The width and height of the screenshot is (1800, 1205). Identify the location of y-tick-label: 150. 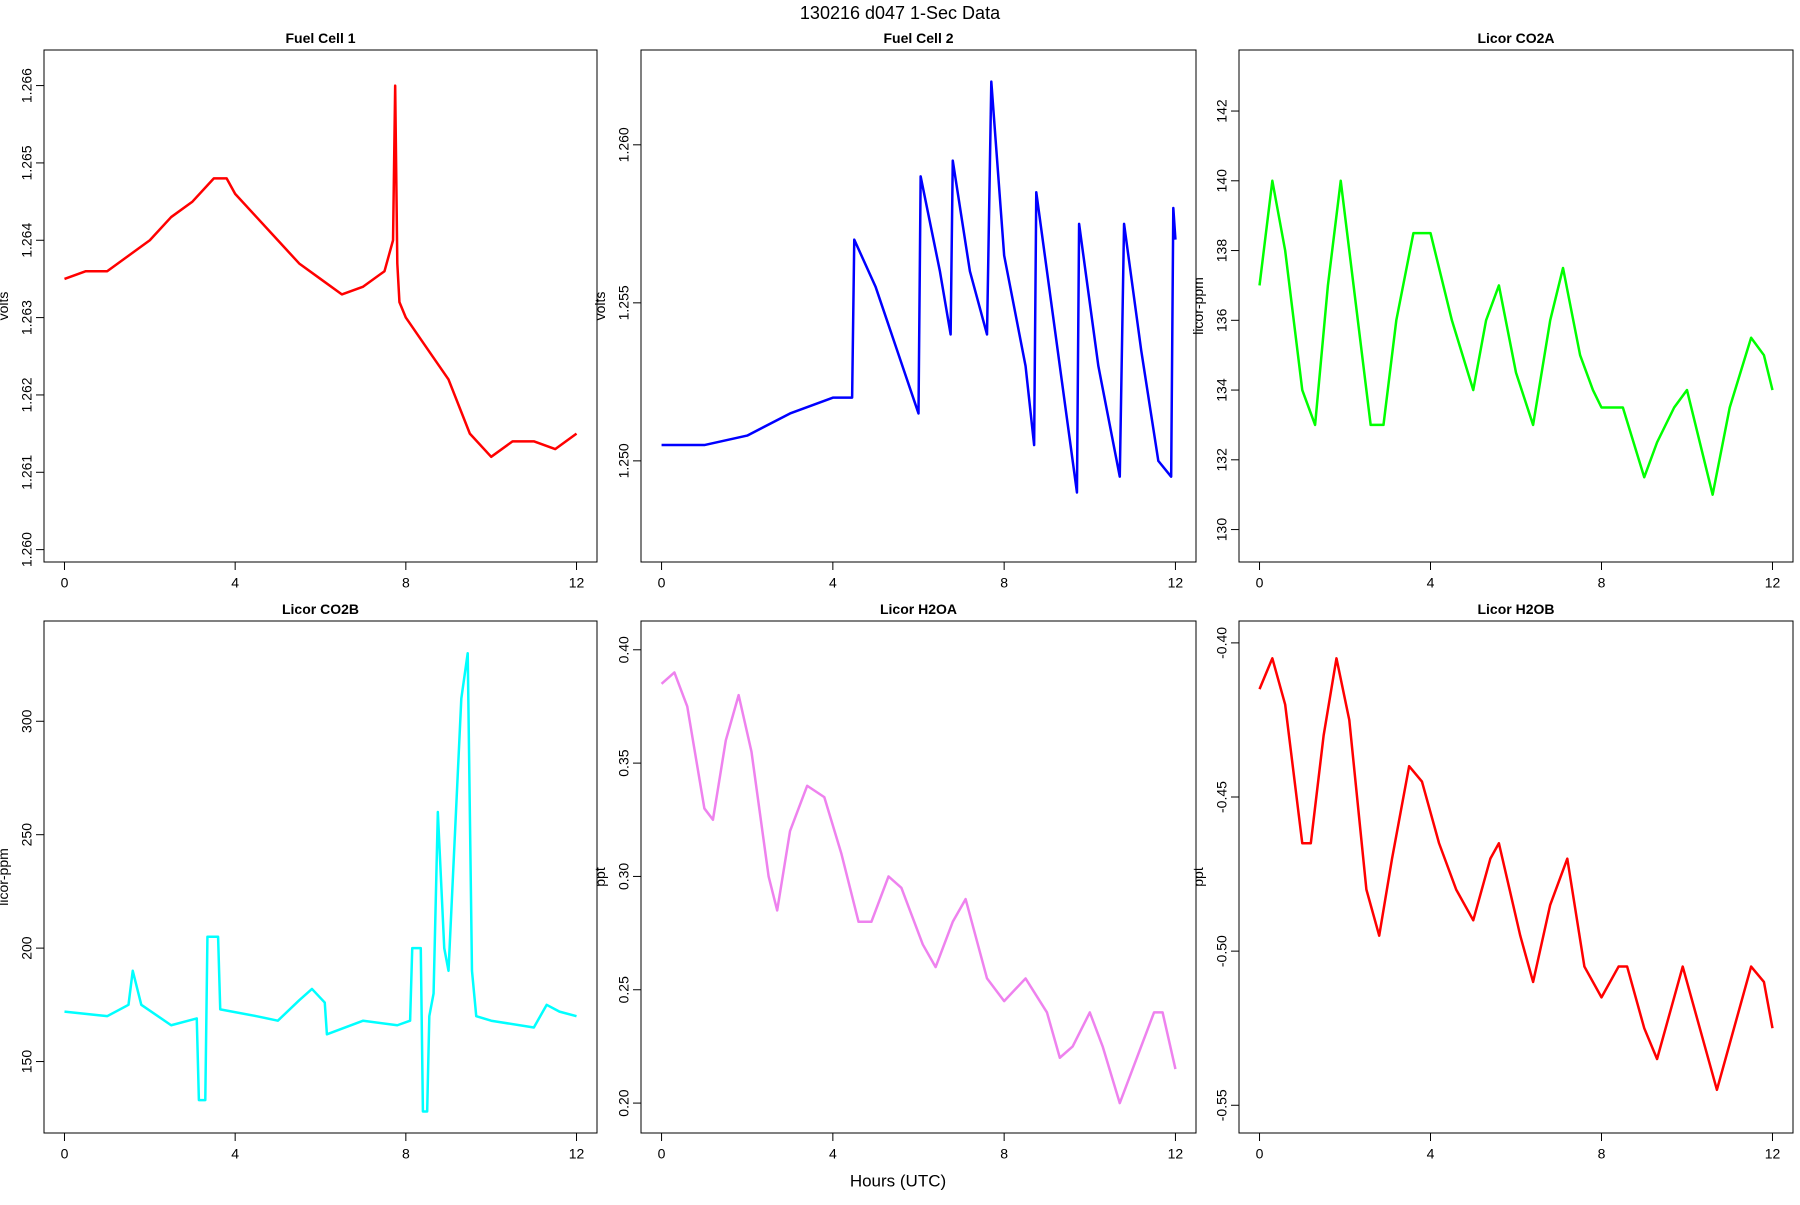
(27, 1062).